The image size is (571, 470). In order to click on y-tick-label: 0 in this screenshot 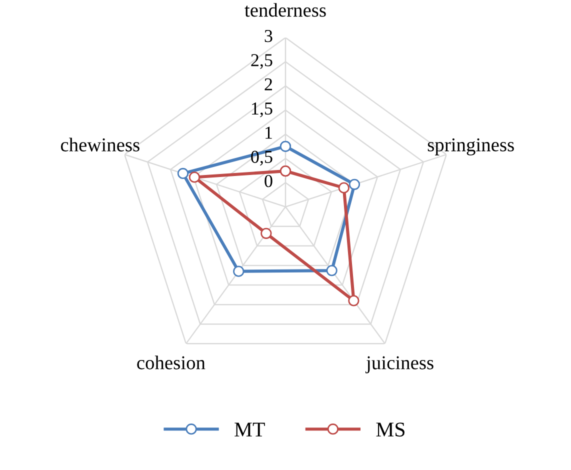, I will do `click(268, 181)`.